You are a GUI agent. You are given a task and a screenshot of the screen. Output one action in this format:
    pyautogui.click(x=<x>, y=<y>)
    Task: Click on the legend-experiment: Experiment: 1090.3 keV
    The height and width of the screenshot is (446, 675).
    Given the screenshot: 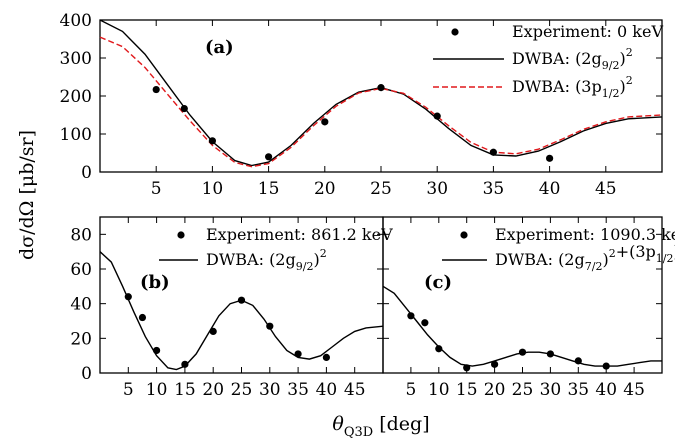 What is the action you would take?
    pyautogui.click(x=585, y=234)
    